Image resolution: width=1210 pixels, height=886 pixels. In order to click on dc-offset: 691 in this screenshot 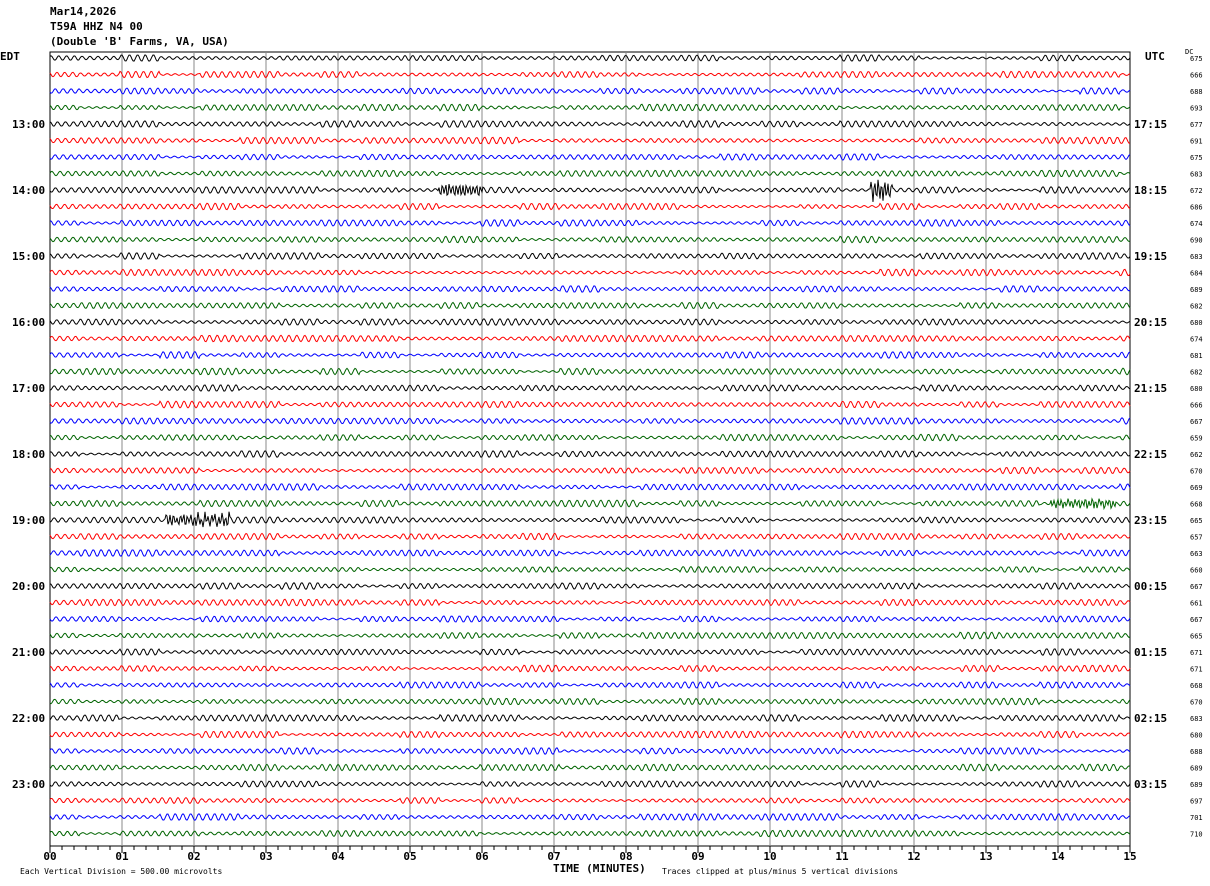, I will do `click(1196, 142)`.